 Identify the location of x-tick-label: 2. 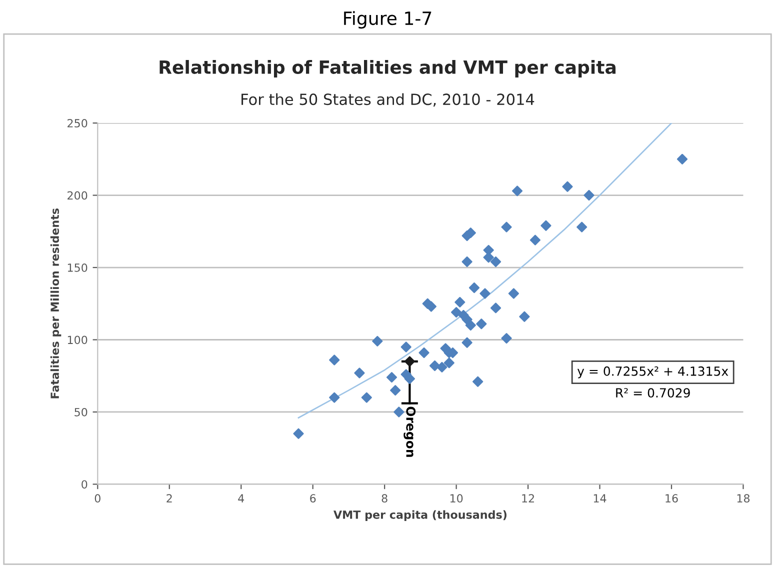
(169, 498).